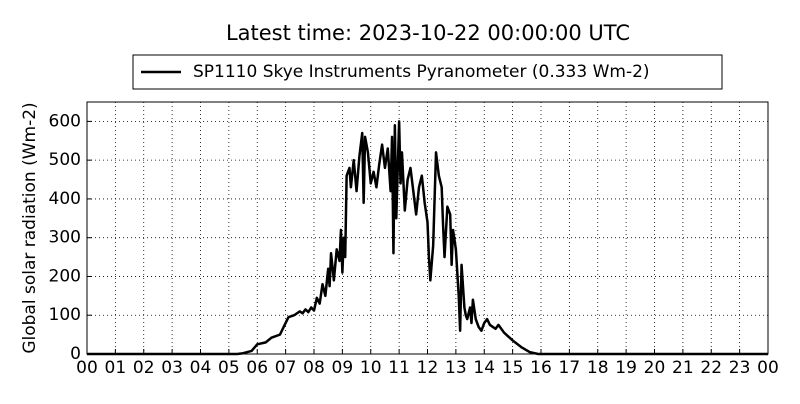 The width and height of the screenshot is (800, 404). I want to click on x-tick-label: 10, so click(371, 368).